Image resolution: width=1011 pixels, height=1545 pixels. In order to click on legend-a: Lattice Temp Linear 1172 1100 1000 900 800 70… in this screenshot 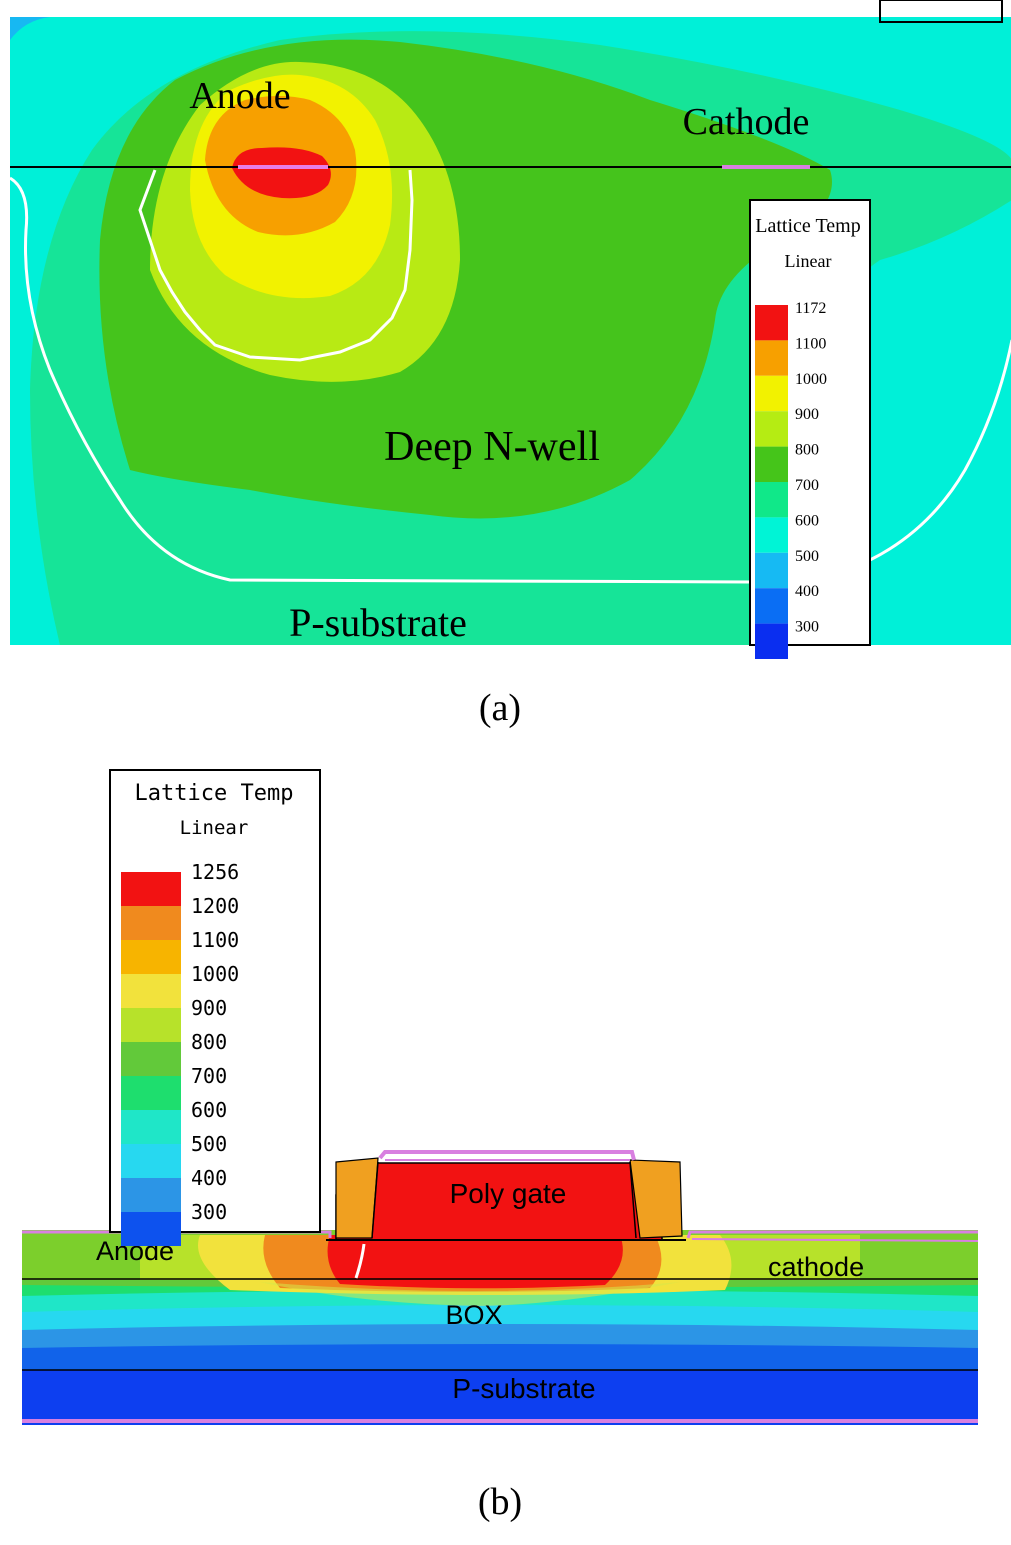, I will do `click(810, 429)`.